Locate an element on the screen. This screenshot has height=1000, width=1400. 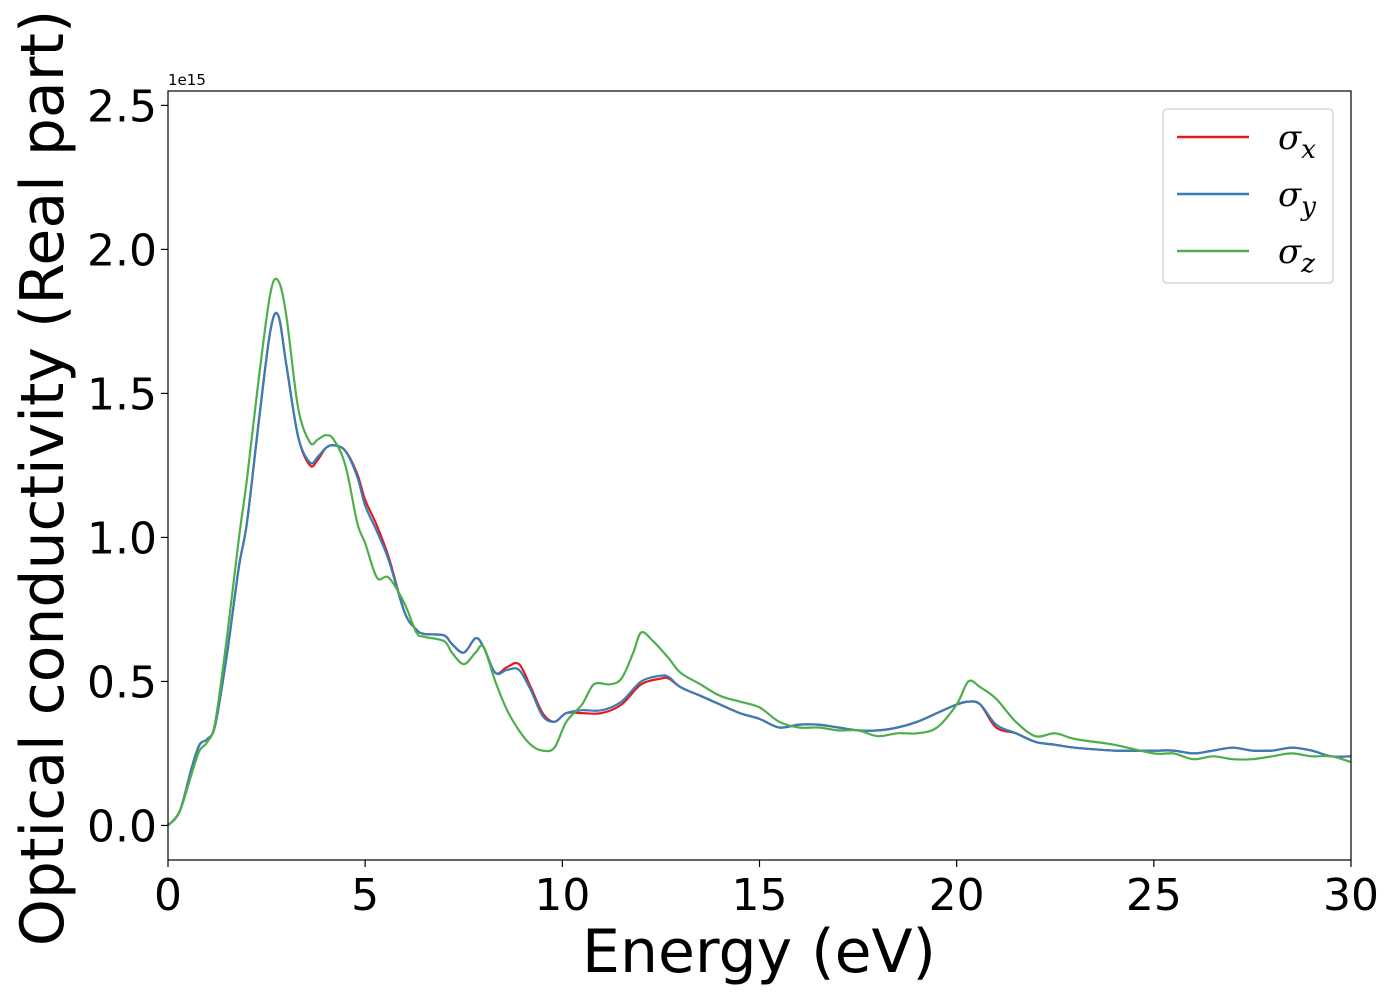
y-tick-label: 2.5 is located at coordinates (122, 106).